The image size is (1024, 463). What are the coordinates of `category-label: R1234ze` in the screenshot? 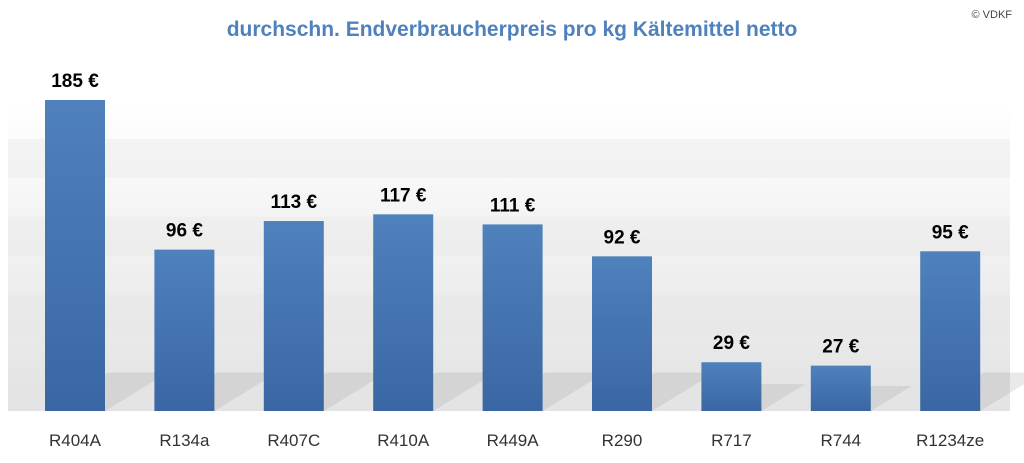 It's located at (950, 440).